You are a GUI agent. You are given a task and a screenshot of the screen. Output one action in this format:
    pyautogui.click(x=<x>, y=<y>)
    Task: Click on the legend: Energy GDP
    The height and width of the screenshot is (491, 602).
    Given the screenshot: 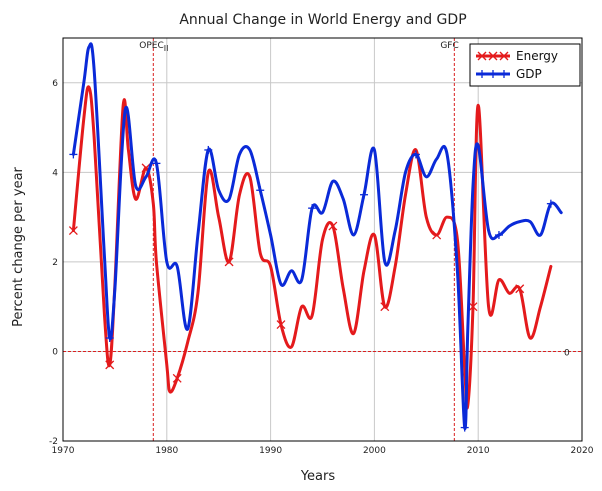 What is the action you would take?
    pyautogui.click(x=525, y=65)
    